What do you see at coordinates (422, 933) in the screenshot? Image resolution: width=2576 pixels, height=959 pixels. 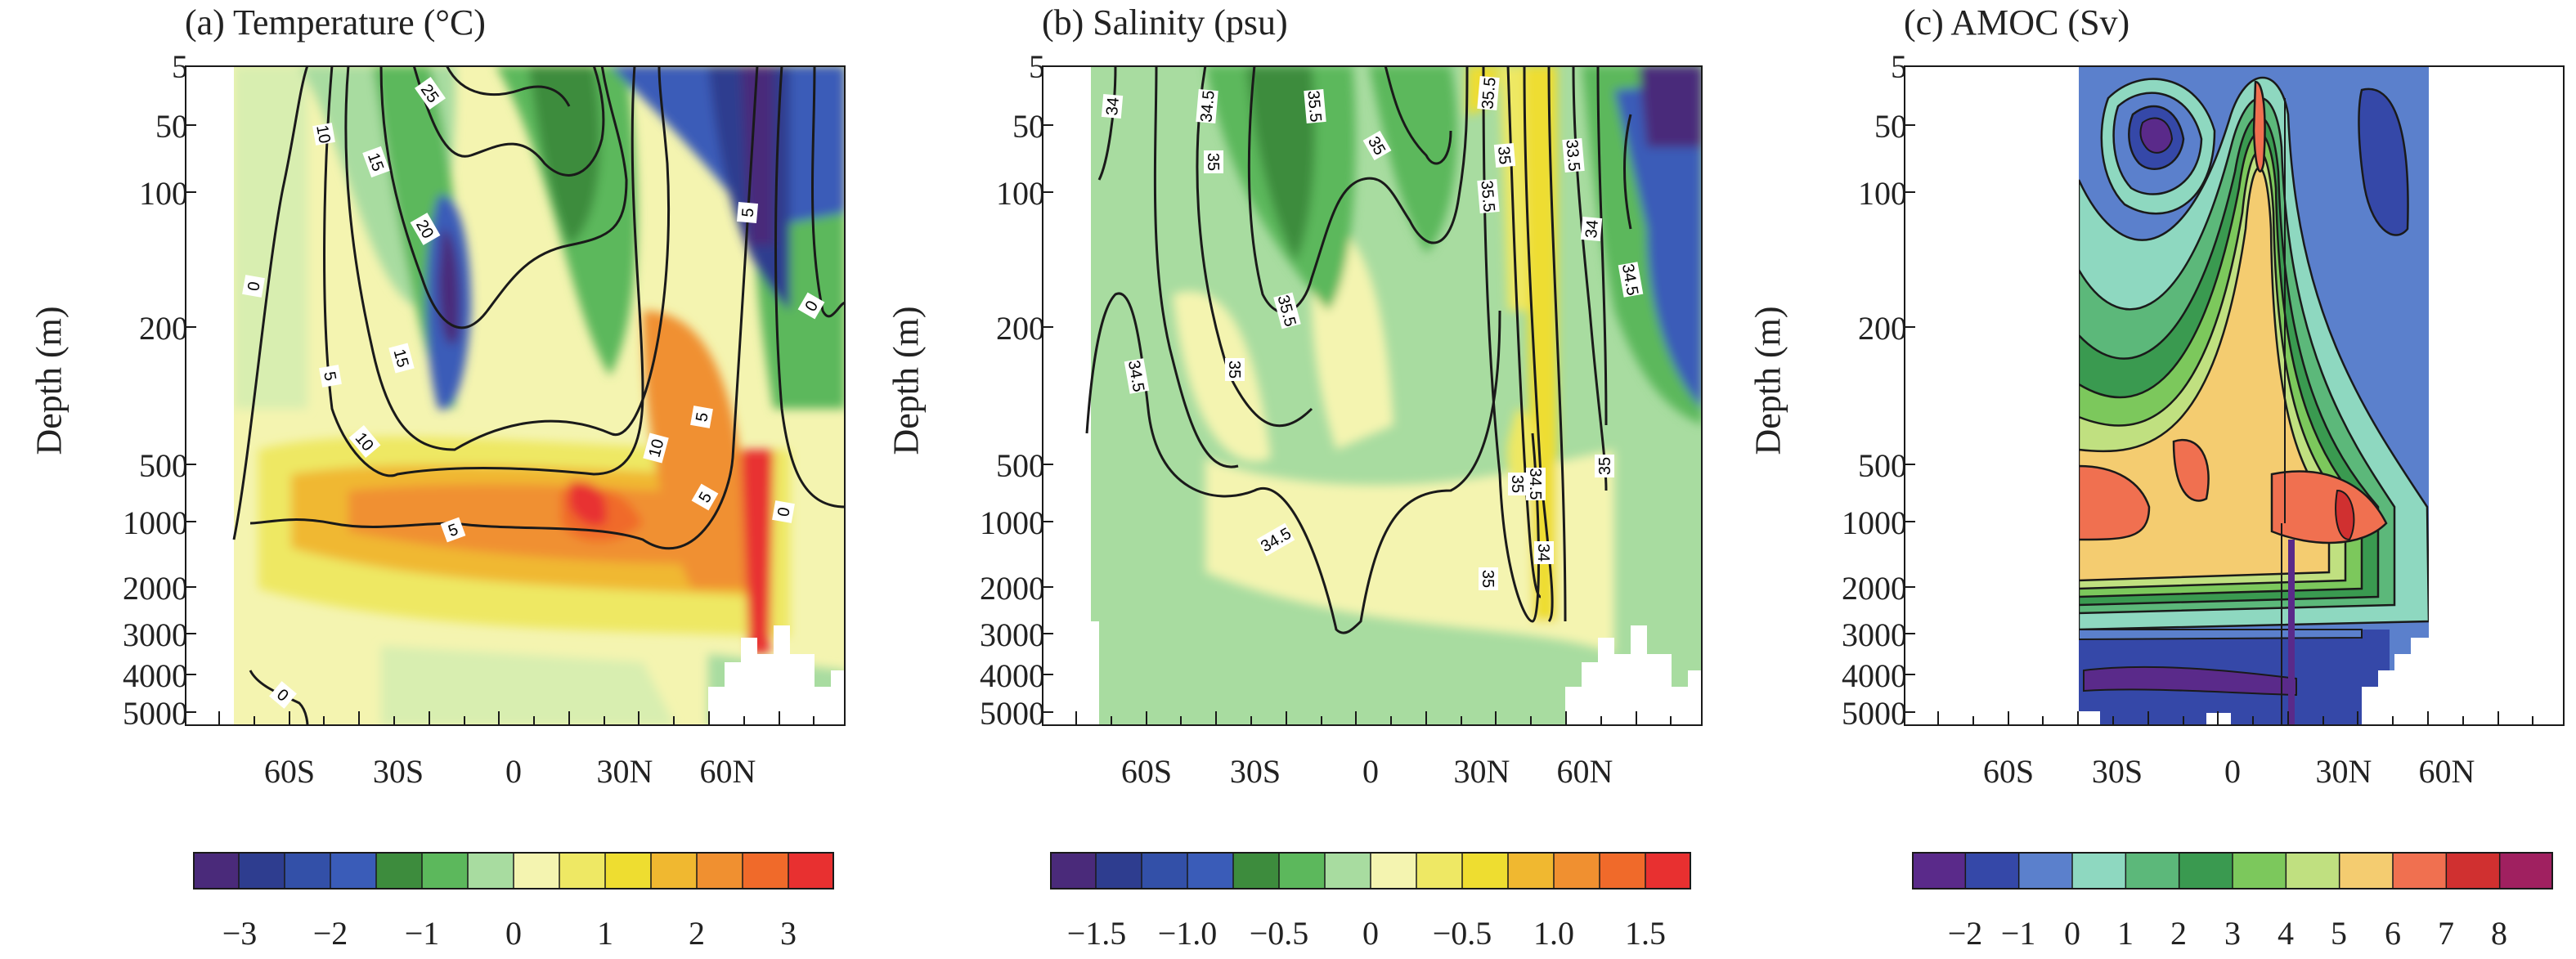 I see `colorbar-tick: −1` at bounding box center [422, 933].